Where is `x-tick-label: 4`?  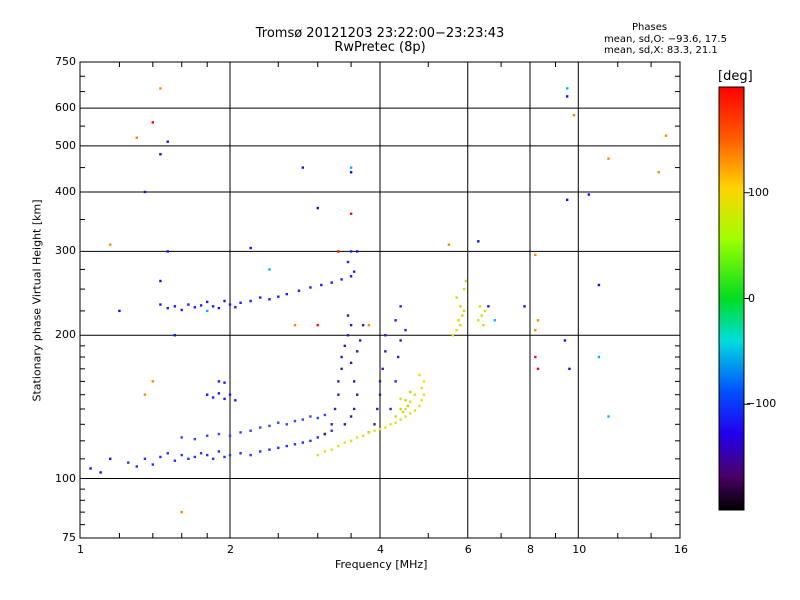 x-tick-label: 4 is located at coordinates (380, 549).